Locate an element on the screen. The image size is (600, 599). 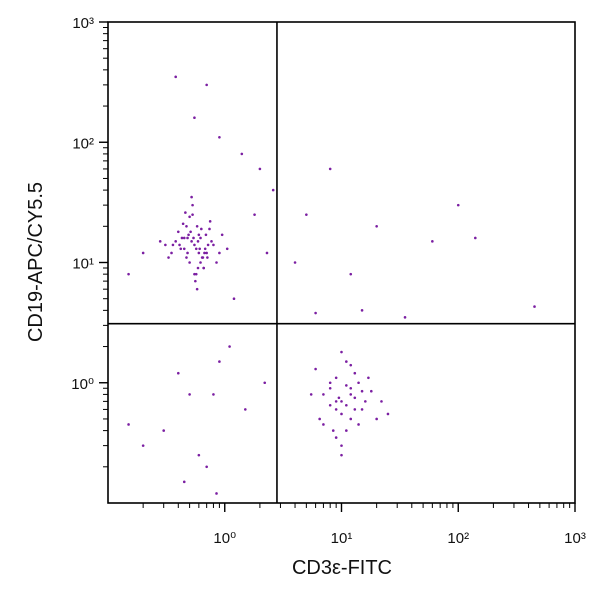
x-axis-title: CD3ε-FITC is located at coordinates (342, 568).